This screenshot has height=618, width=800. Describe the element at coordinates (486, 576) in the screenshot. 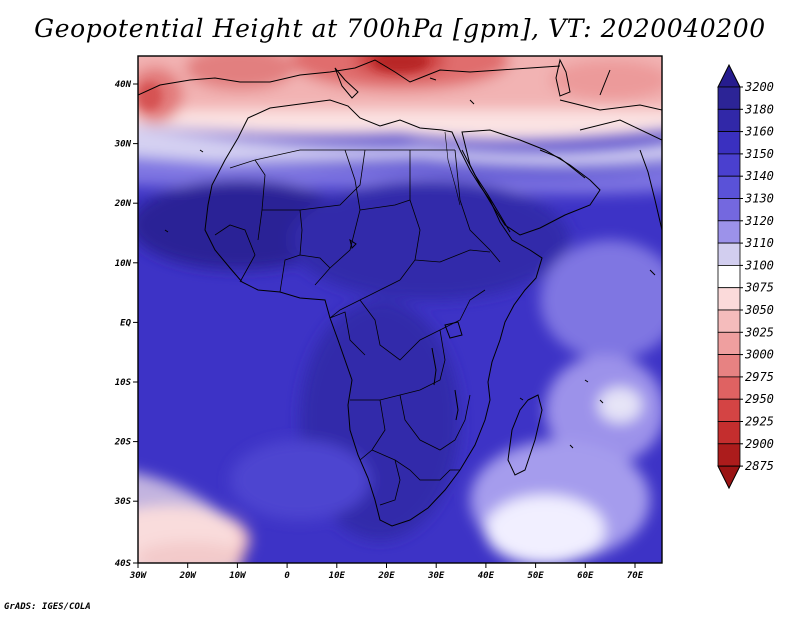

I see `lon-label: 40E` at that location.